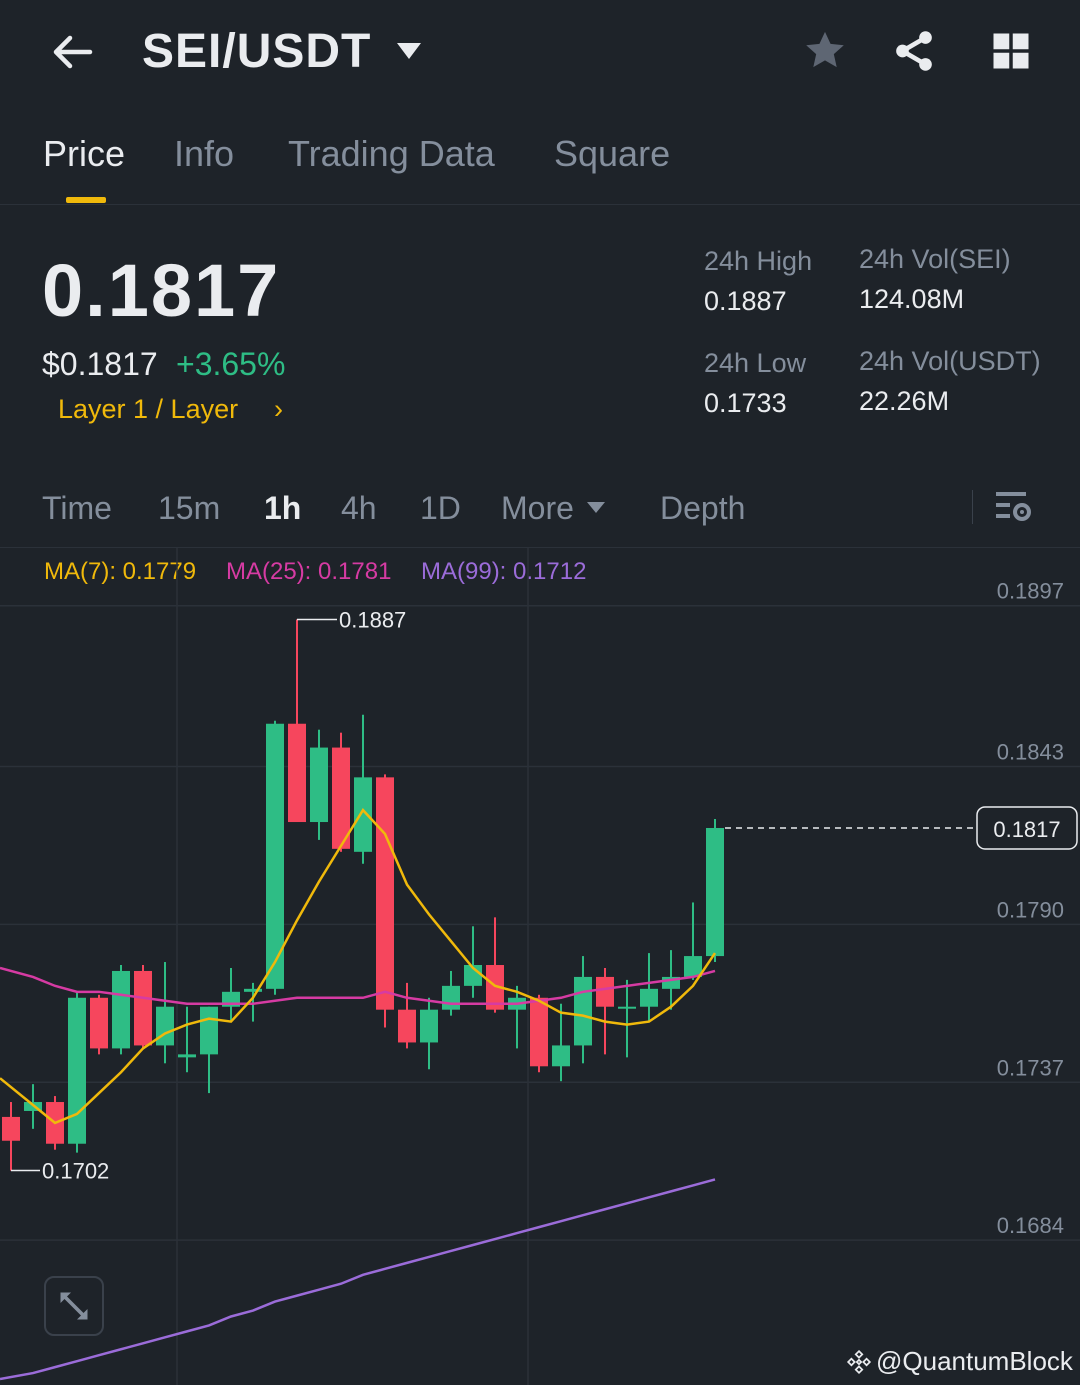 This screenshot has width=1080, height=1385. What do you see at coordinates (504, 571) in the screenshot?
I see `ma99-legend: MA(99): 0.1712` at bounding box center [504, 571].